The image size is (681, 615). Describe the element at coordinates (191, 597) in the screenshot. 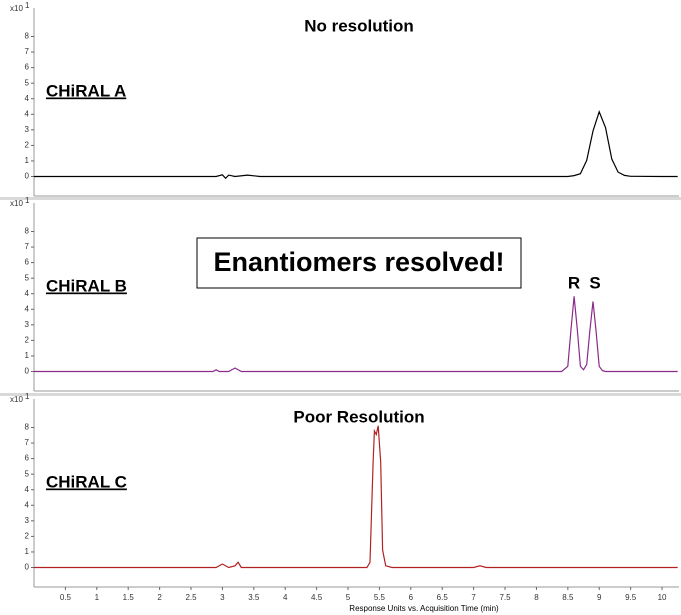

I see `x-tick-label: 2.5` at that location.